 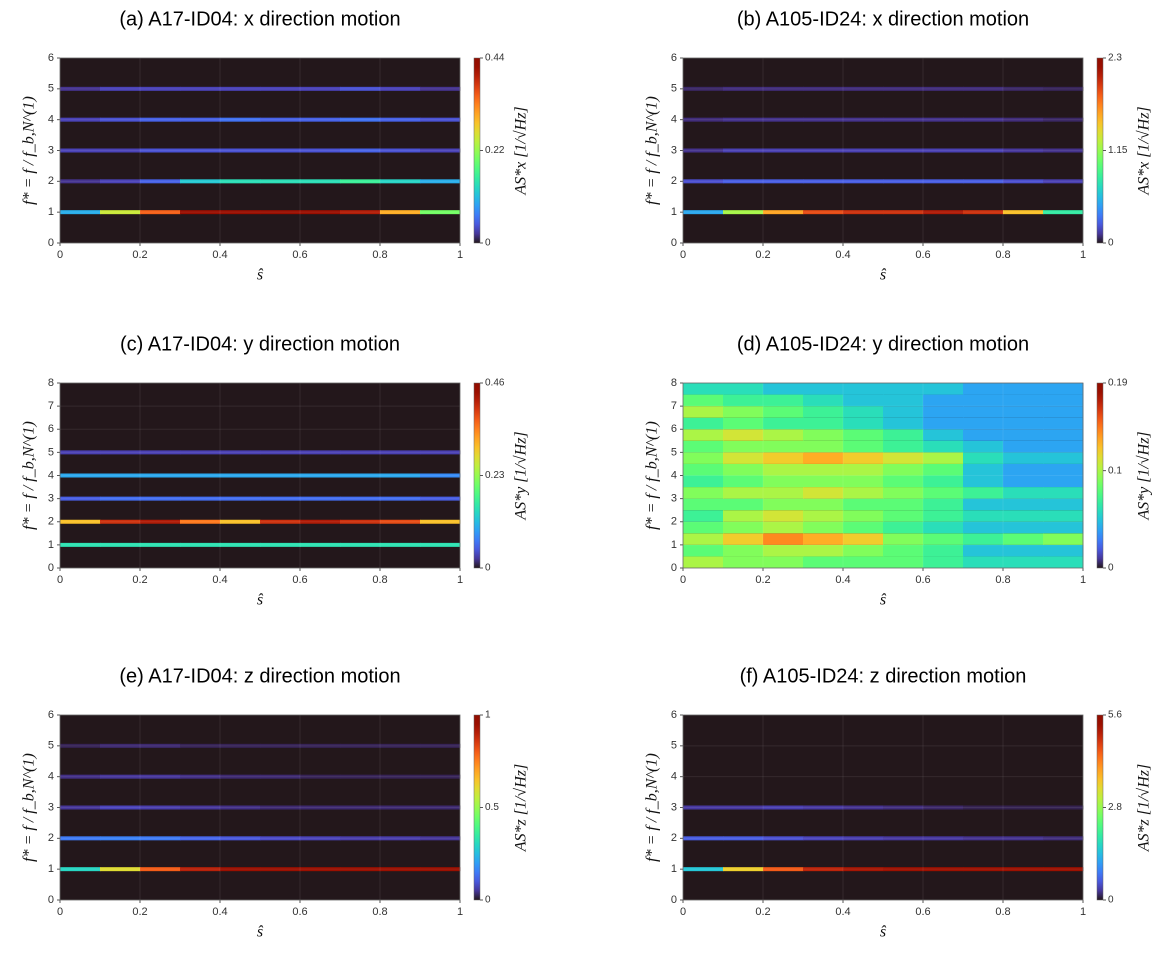 I want to click on y-tick-label: 1, so click(x=51, y=212).